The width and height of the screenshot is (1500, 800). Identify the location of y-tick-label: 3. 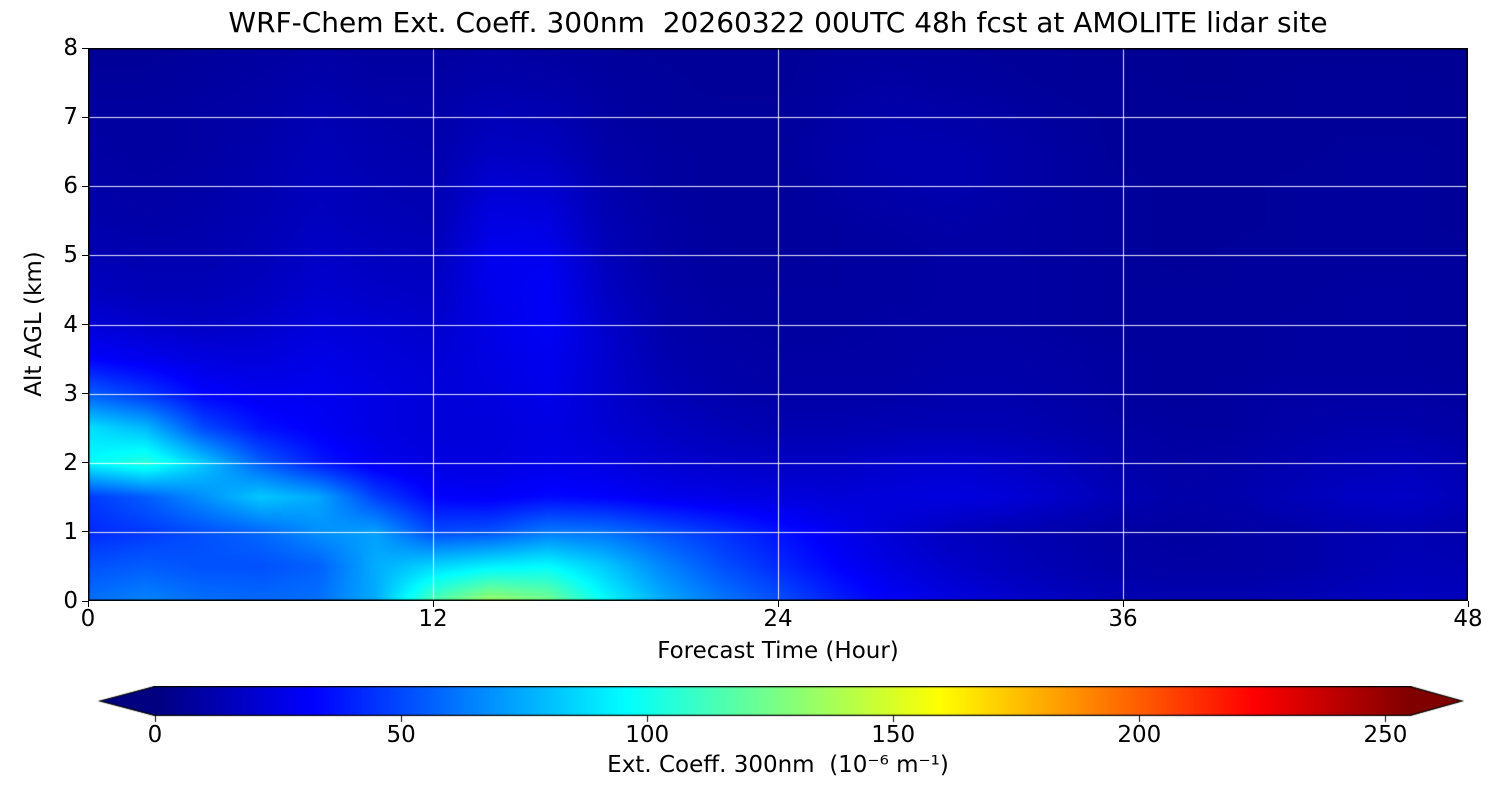
(70, 393).